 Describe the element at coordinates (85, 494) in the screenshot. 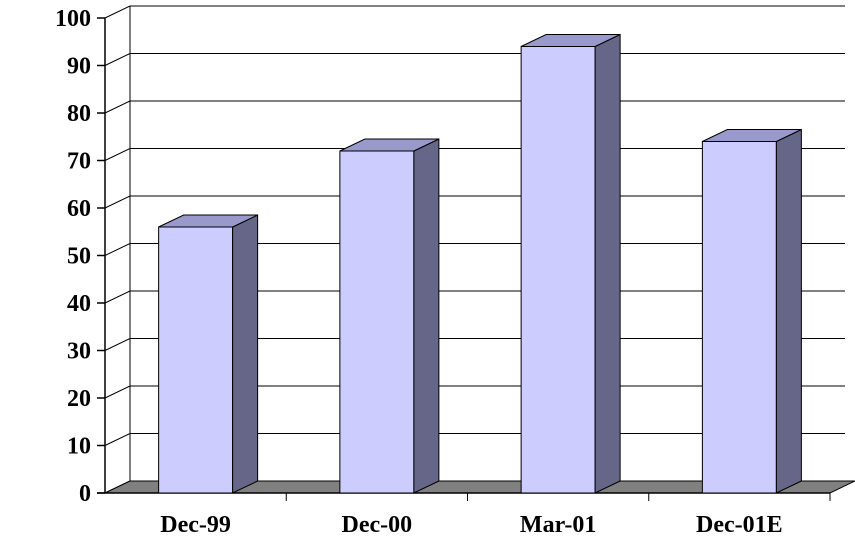

I see `y-tick-label: 0` at that location.